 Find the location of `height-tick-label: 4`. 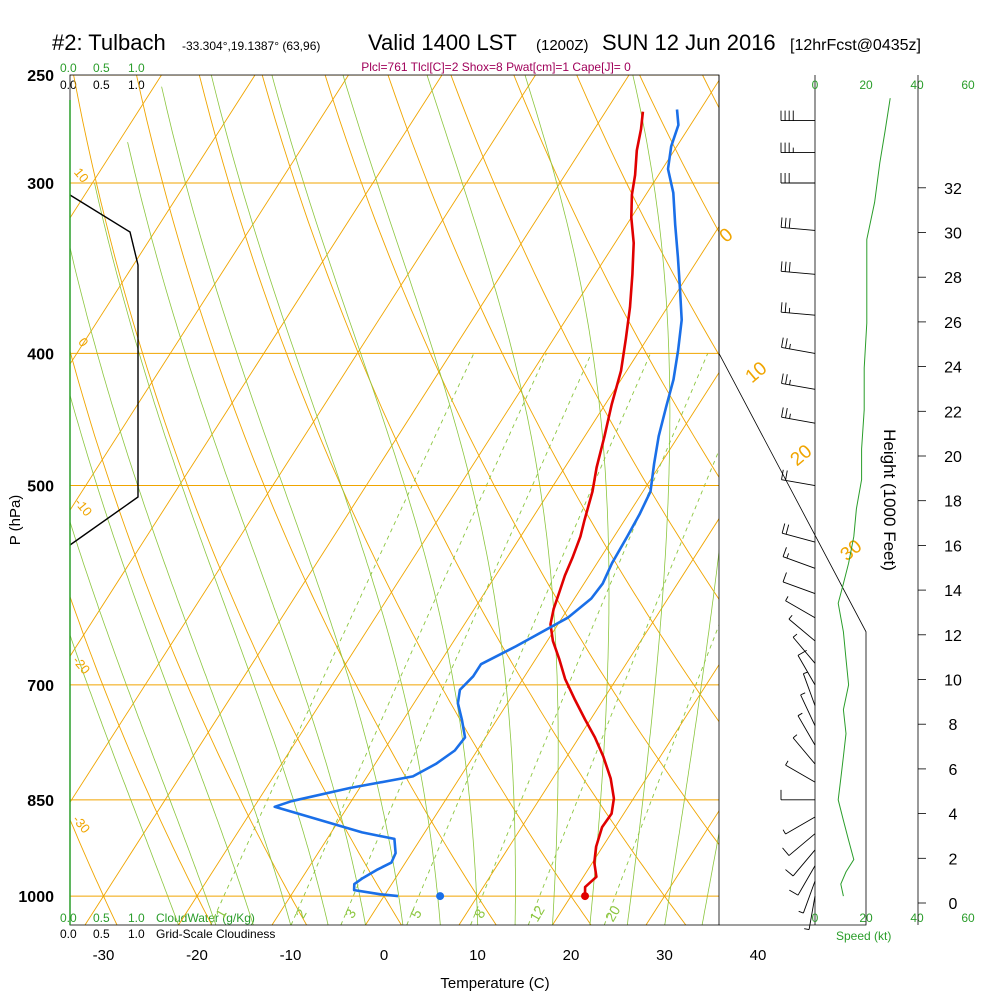

height-tick-label: 4 is located at coordinates (953, 815).